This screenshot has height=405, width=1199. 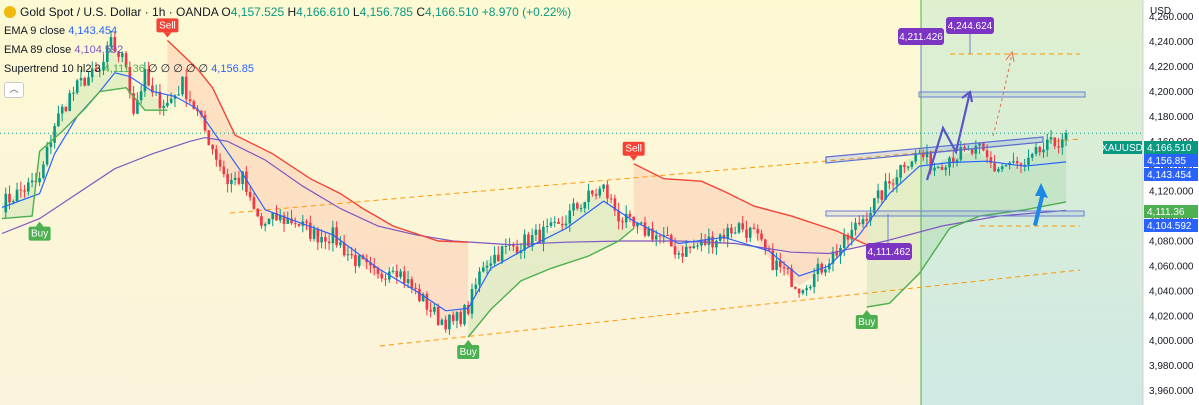 What do you see at coordinates (14, 90) in the screenshot?
I see `chevron-up-icon: ︿` at bounding box center [14, 90].